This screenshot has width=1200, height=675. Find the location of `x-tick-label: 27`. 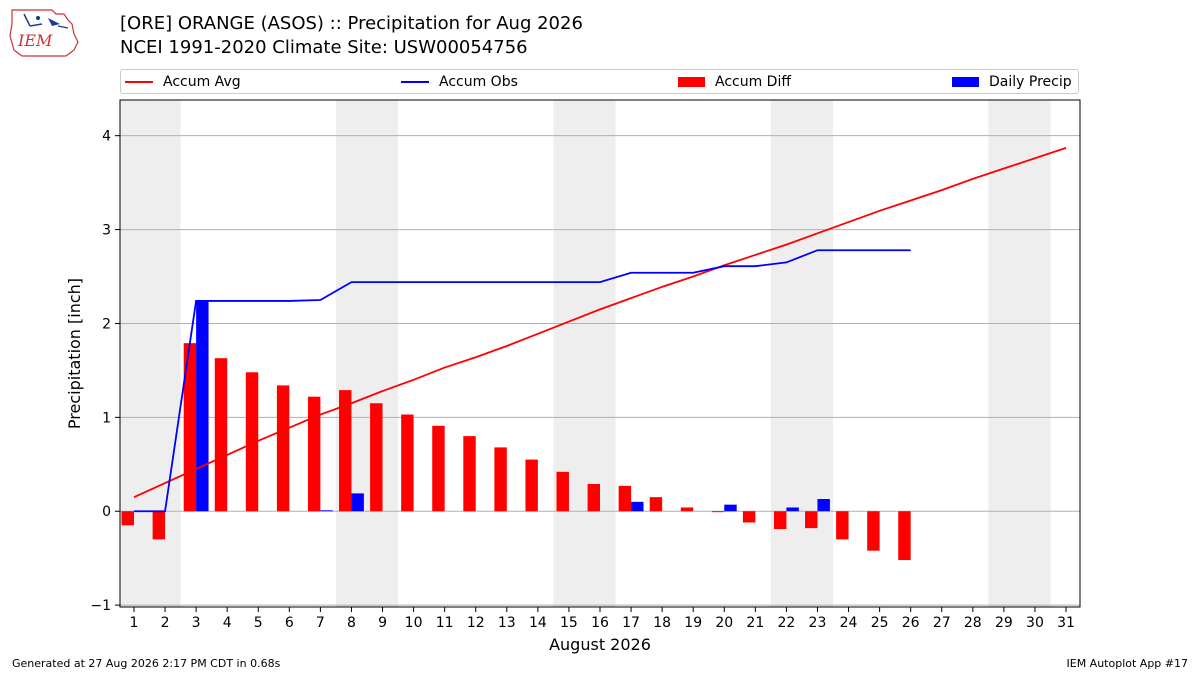

x-tick-label: 27 is located at coordinates (942, 623).